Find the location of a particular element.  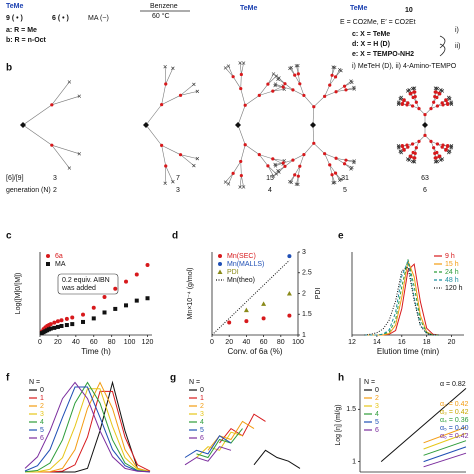

core is located at coordinates (146, 125).